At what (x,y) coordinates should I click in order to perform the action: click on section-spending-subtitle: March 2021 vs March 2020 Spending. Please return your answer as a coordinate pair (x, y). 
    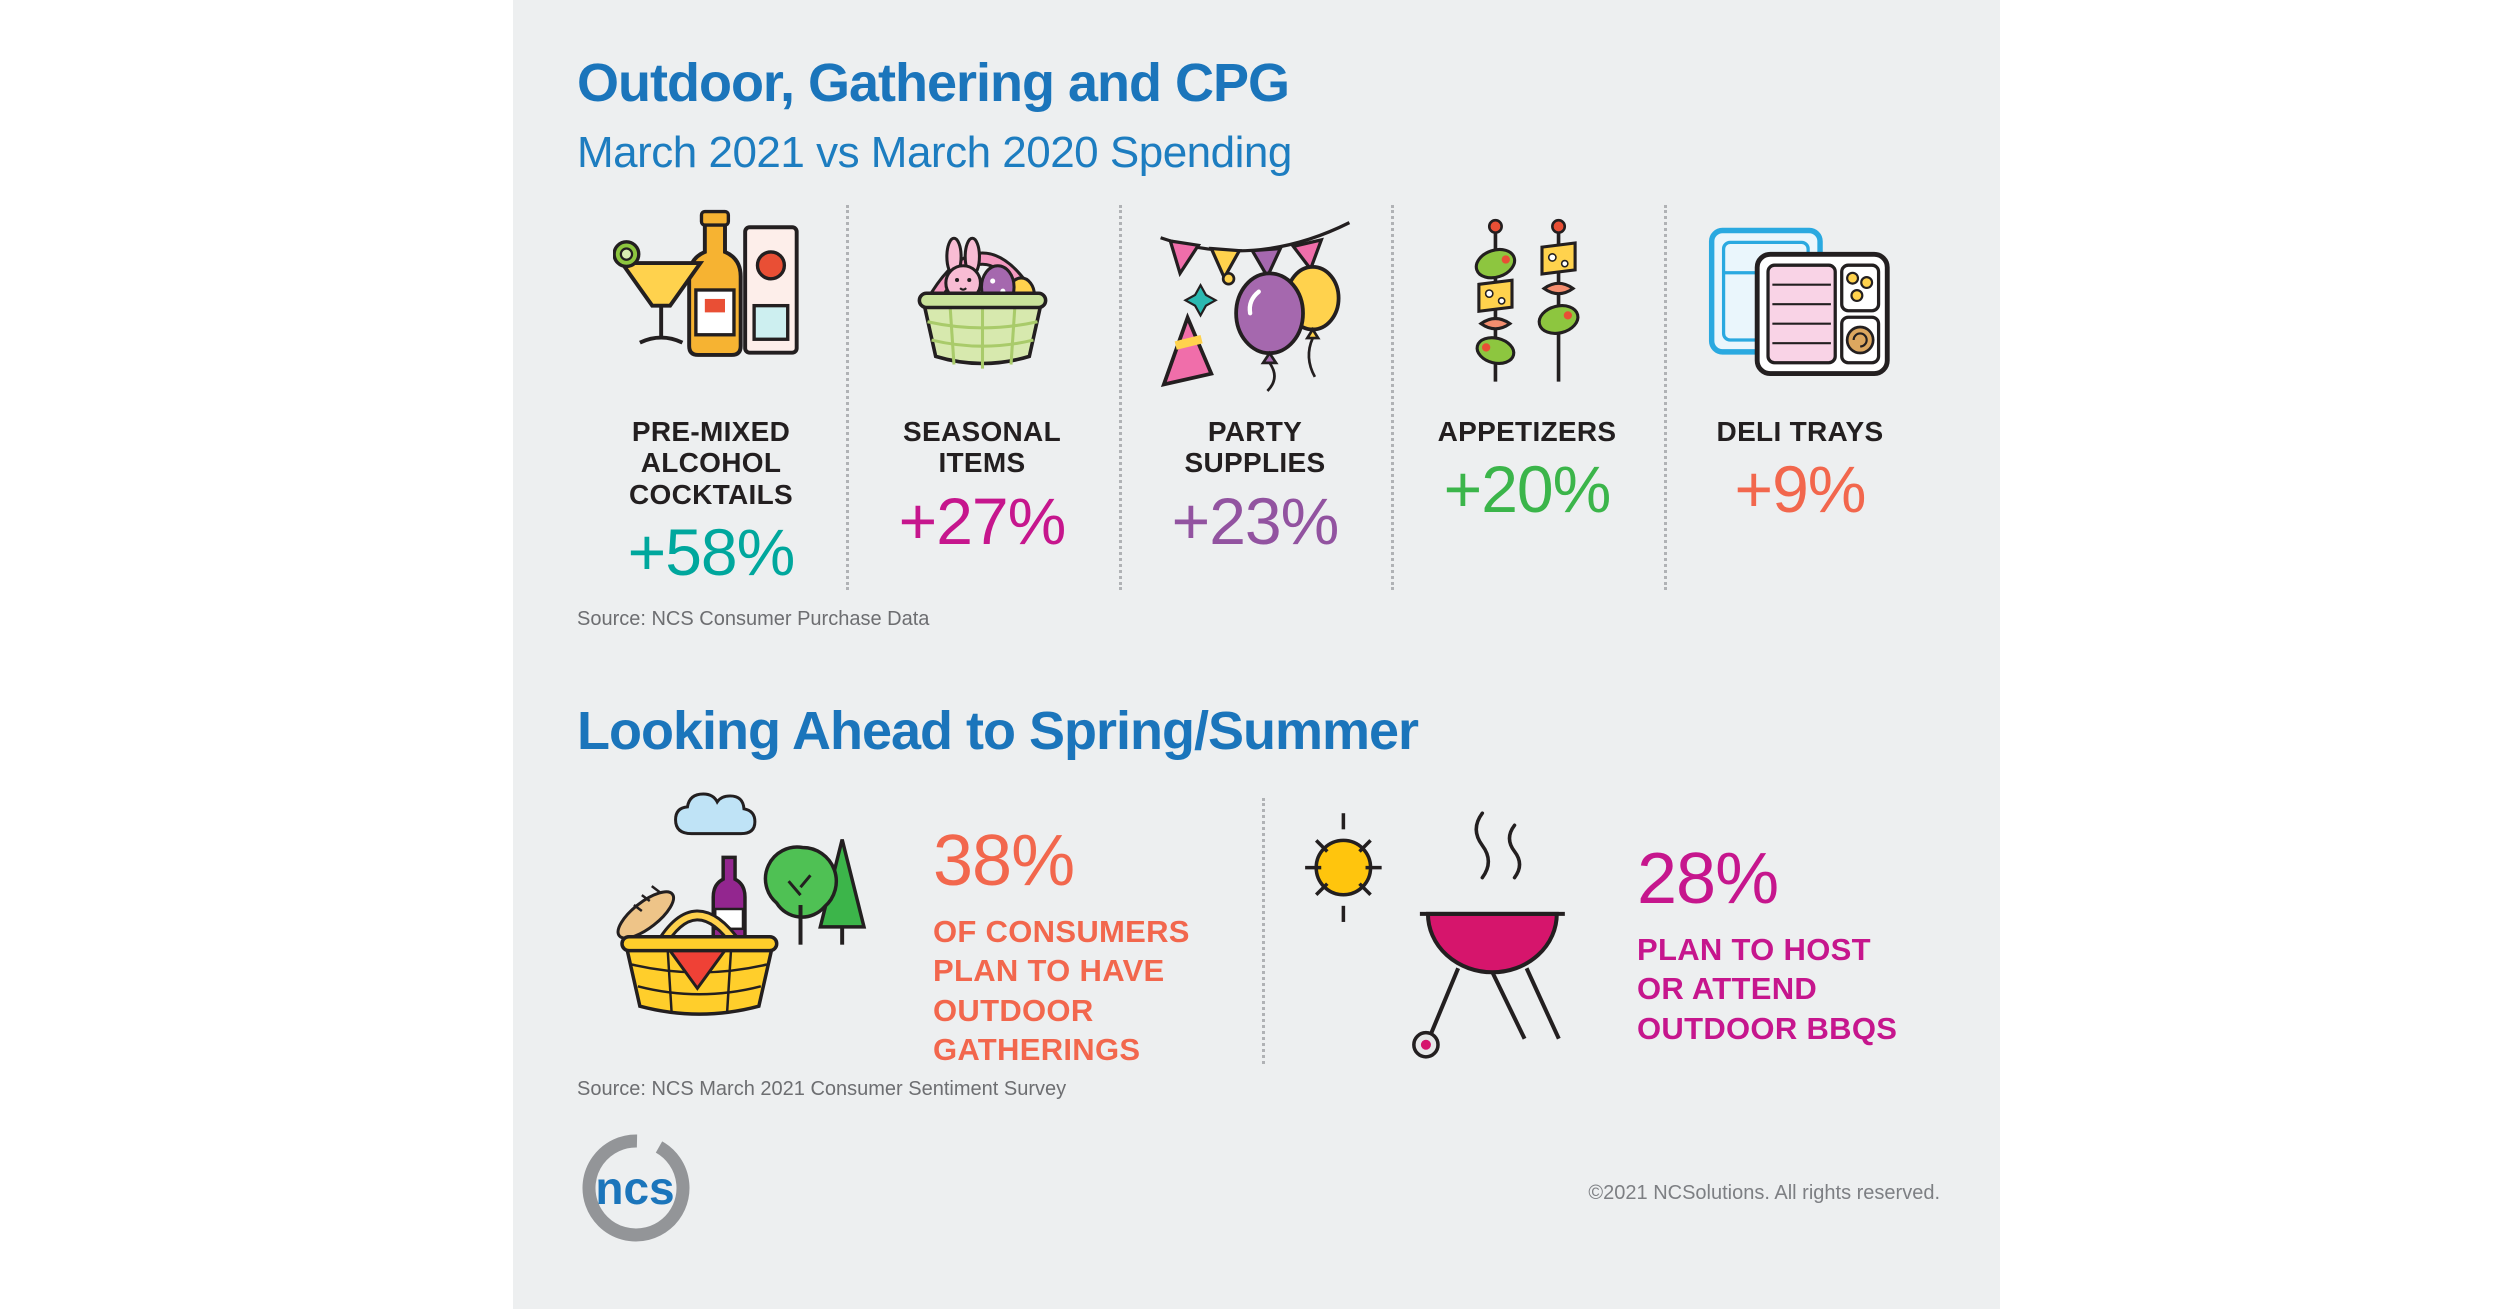
    Looking at the image, I should click on (934, 152).